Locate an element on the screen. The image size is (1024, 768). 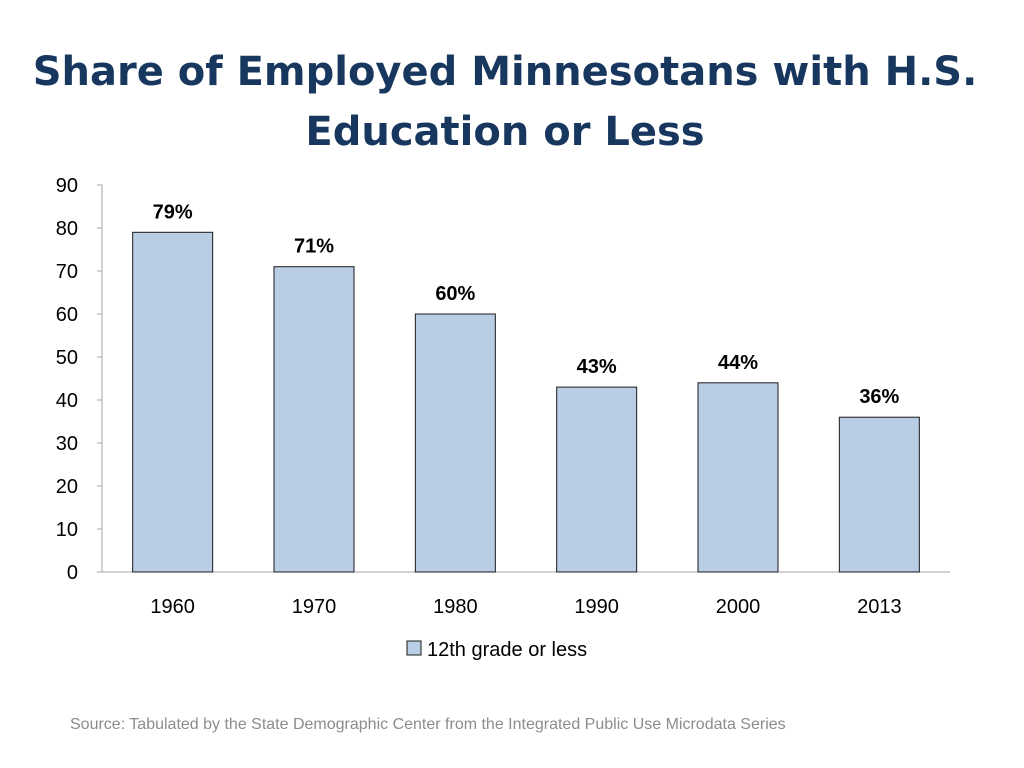
x-tick-label: 1960 is located at coordinates (172, 607).